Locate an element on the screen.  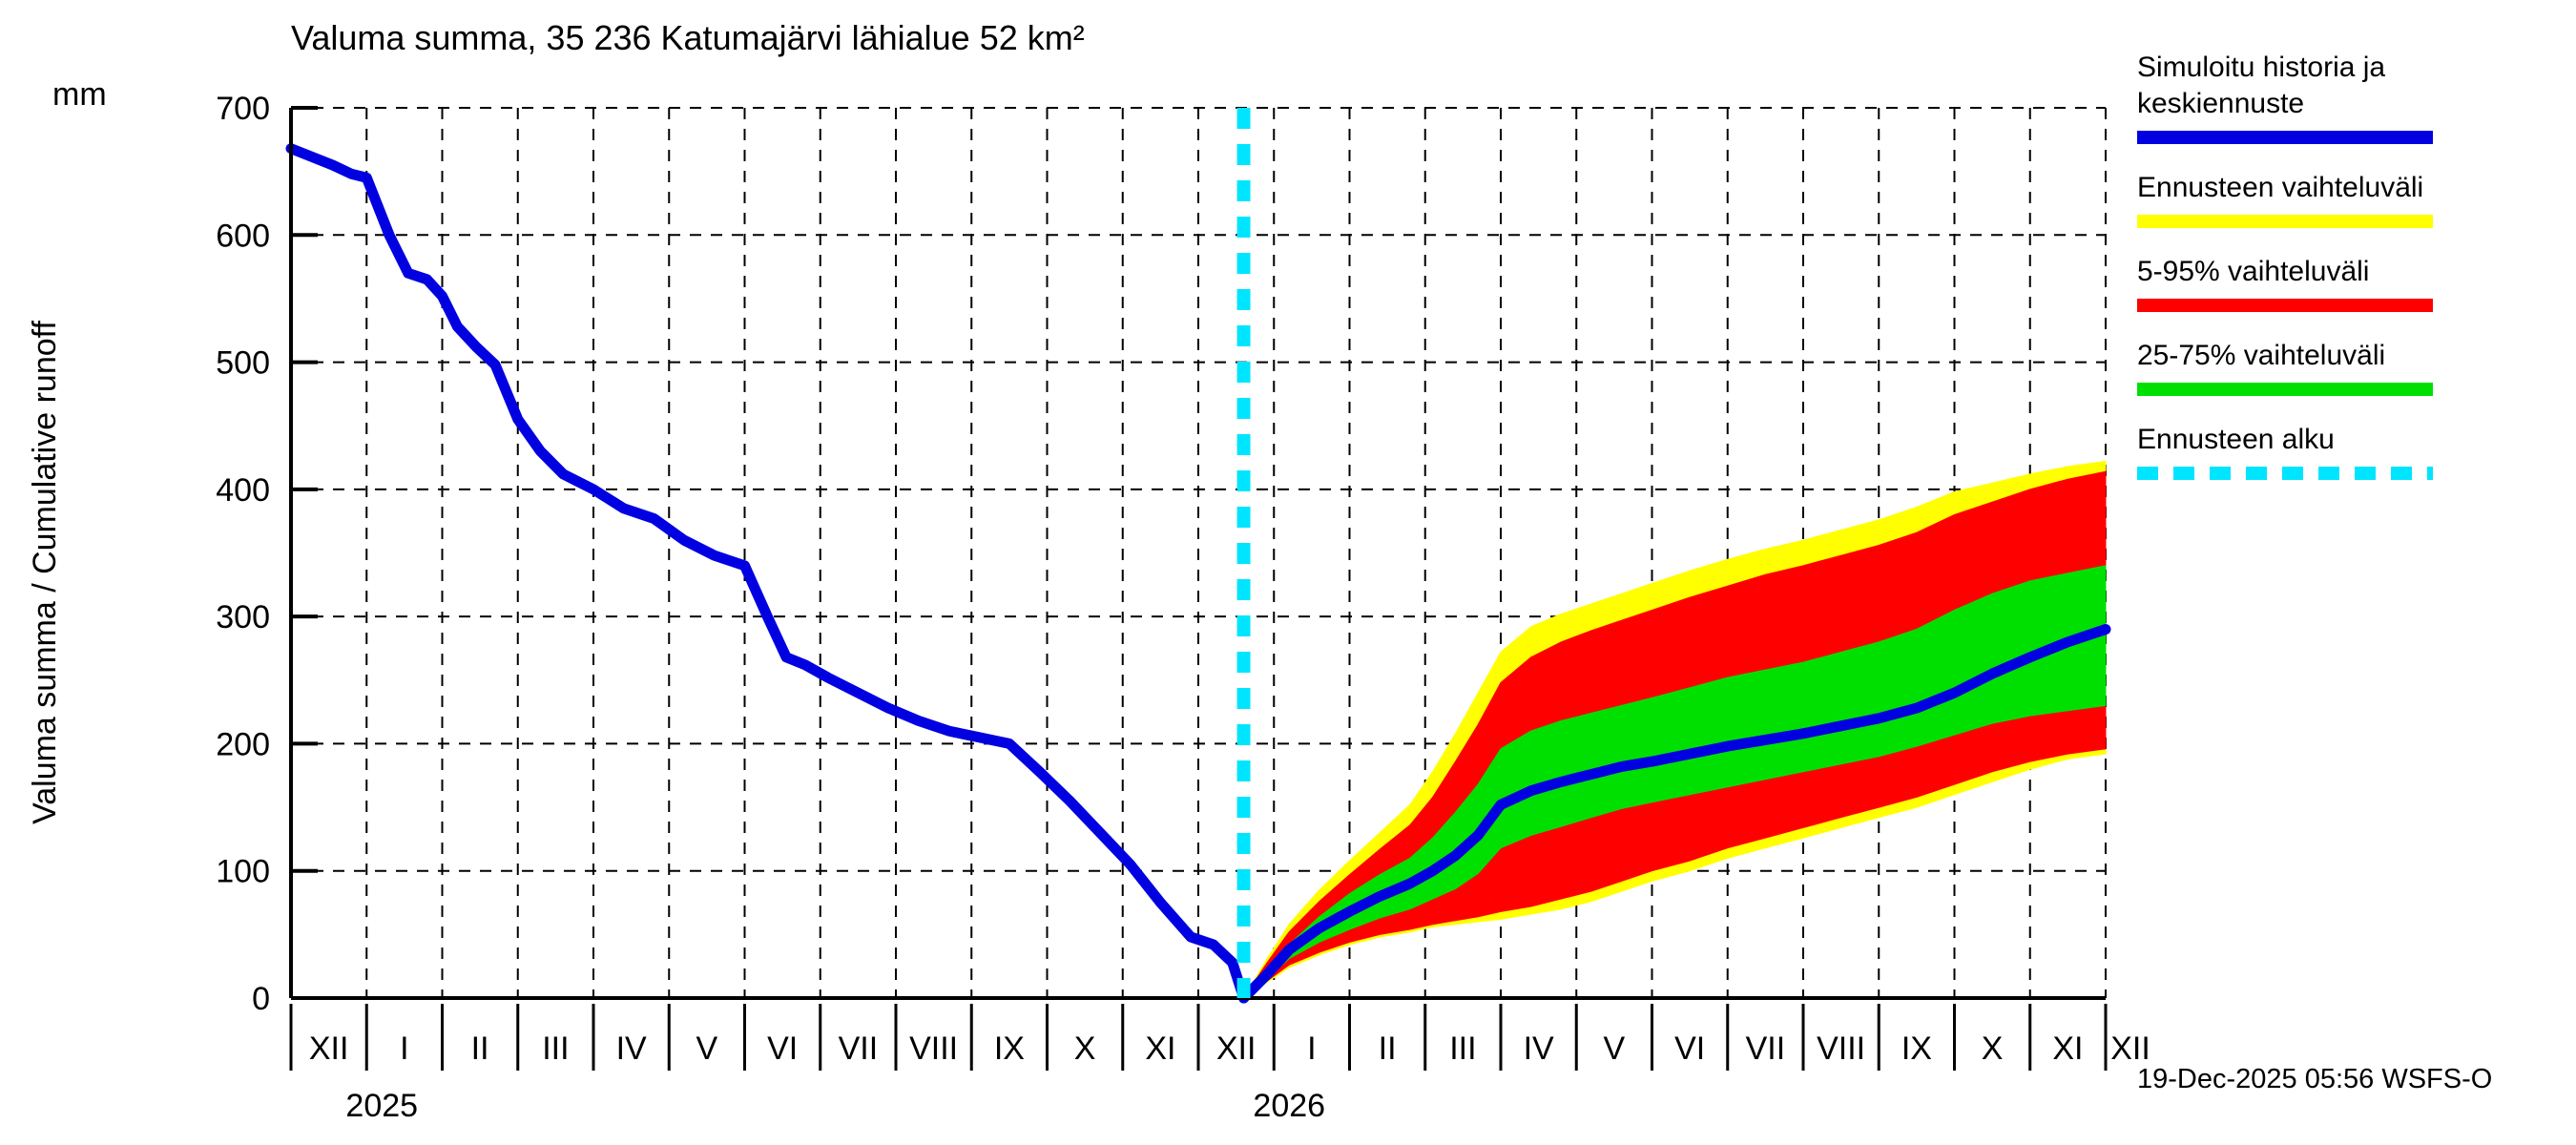
x-tick-label-year: 2026 is located at coordinates (1289, 1106).